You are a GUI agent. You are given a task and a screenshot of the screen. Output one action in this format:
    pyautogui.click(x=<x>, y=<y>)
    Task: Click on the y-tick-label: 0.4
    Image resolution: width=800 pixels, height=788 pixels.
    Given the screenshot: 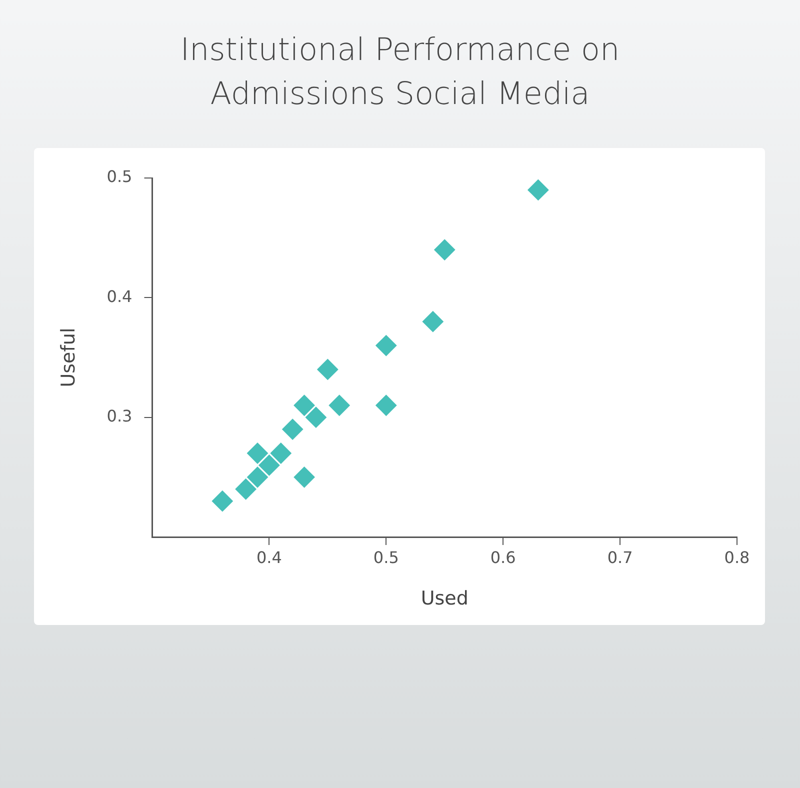 What is the action you would take?
    pyautogui.click(x=119, y=296)
    